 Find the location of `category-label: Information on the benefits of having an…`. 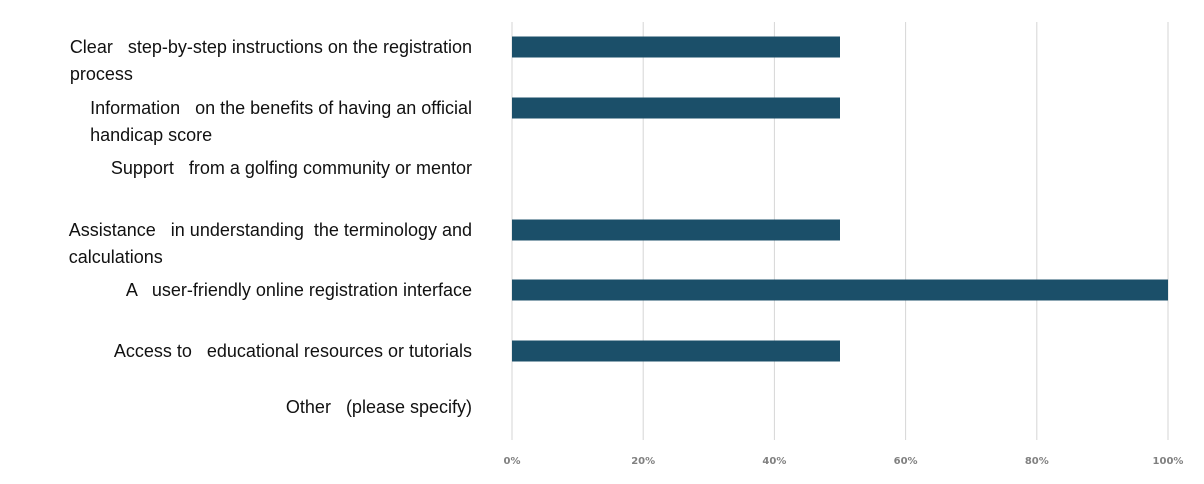

category-label: Information on the benefits of having an… is located at coordinates (281, 121).